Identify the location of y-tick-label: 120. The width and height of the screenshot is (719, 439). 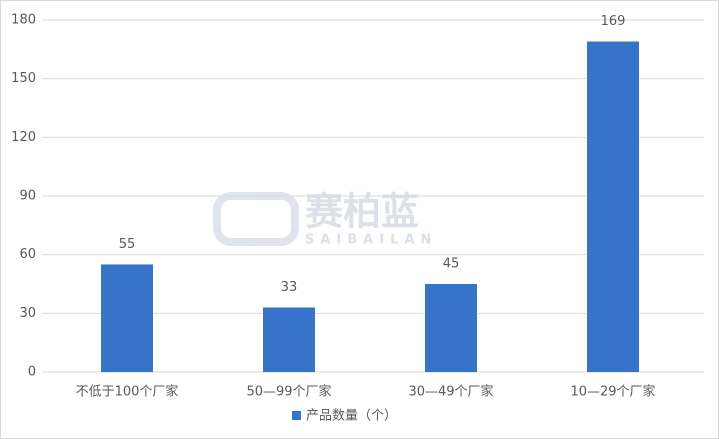
(23, 137).